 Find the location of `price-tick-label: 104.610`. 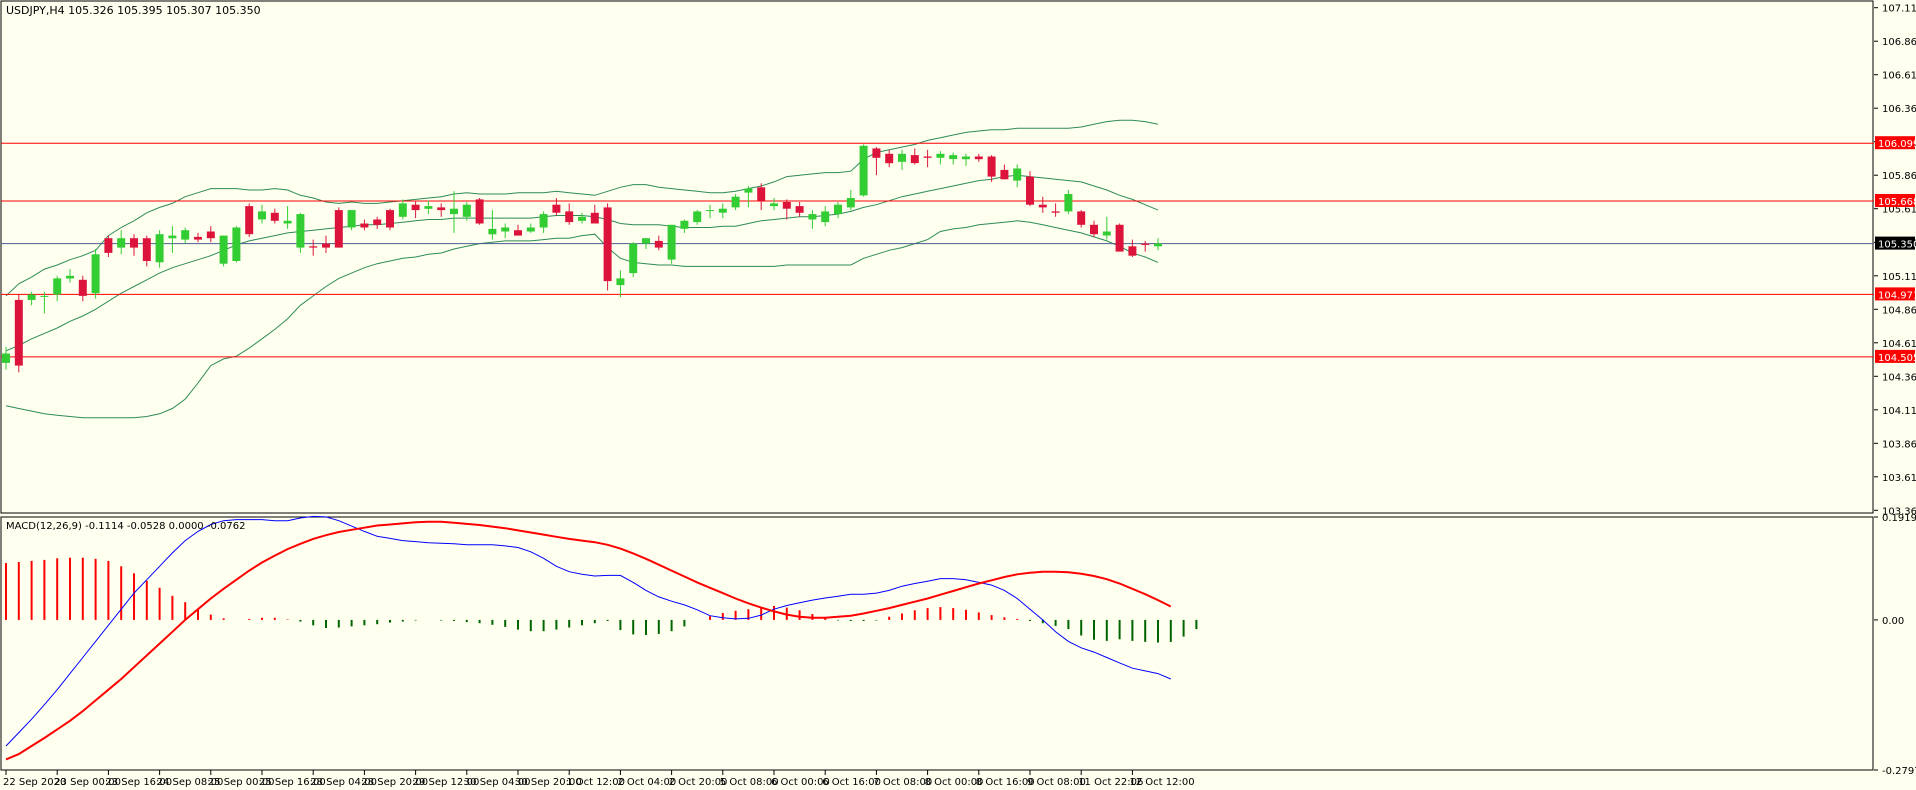

price-tick-label: 104.610 is located at coordinates (1899, 344).